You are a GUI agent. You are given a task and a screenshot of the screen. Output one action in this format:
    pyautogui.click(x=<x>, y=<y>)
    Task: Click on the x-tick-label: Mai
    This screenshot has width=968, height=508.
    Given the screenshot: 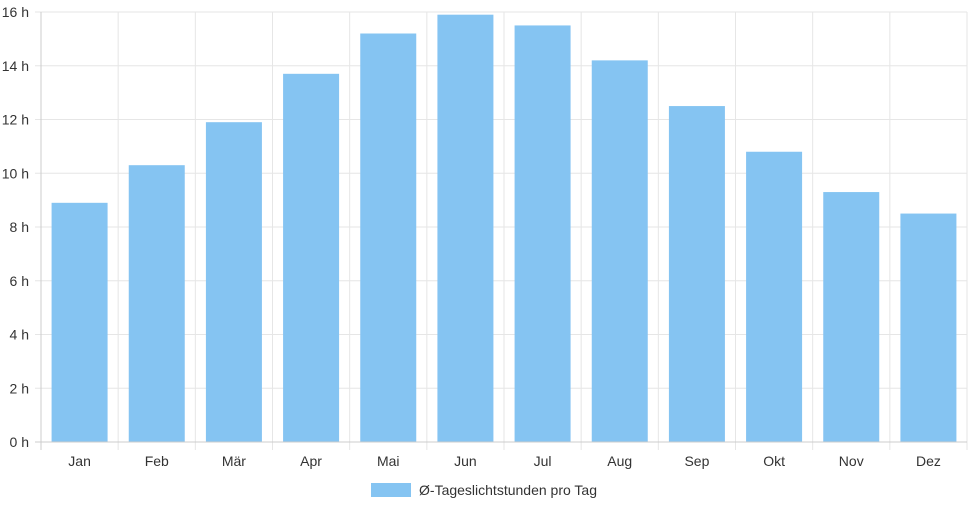 What is the action you would take?
    pyautogui.click(x=388, y=461)
    